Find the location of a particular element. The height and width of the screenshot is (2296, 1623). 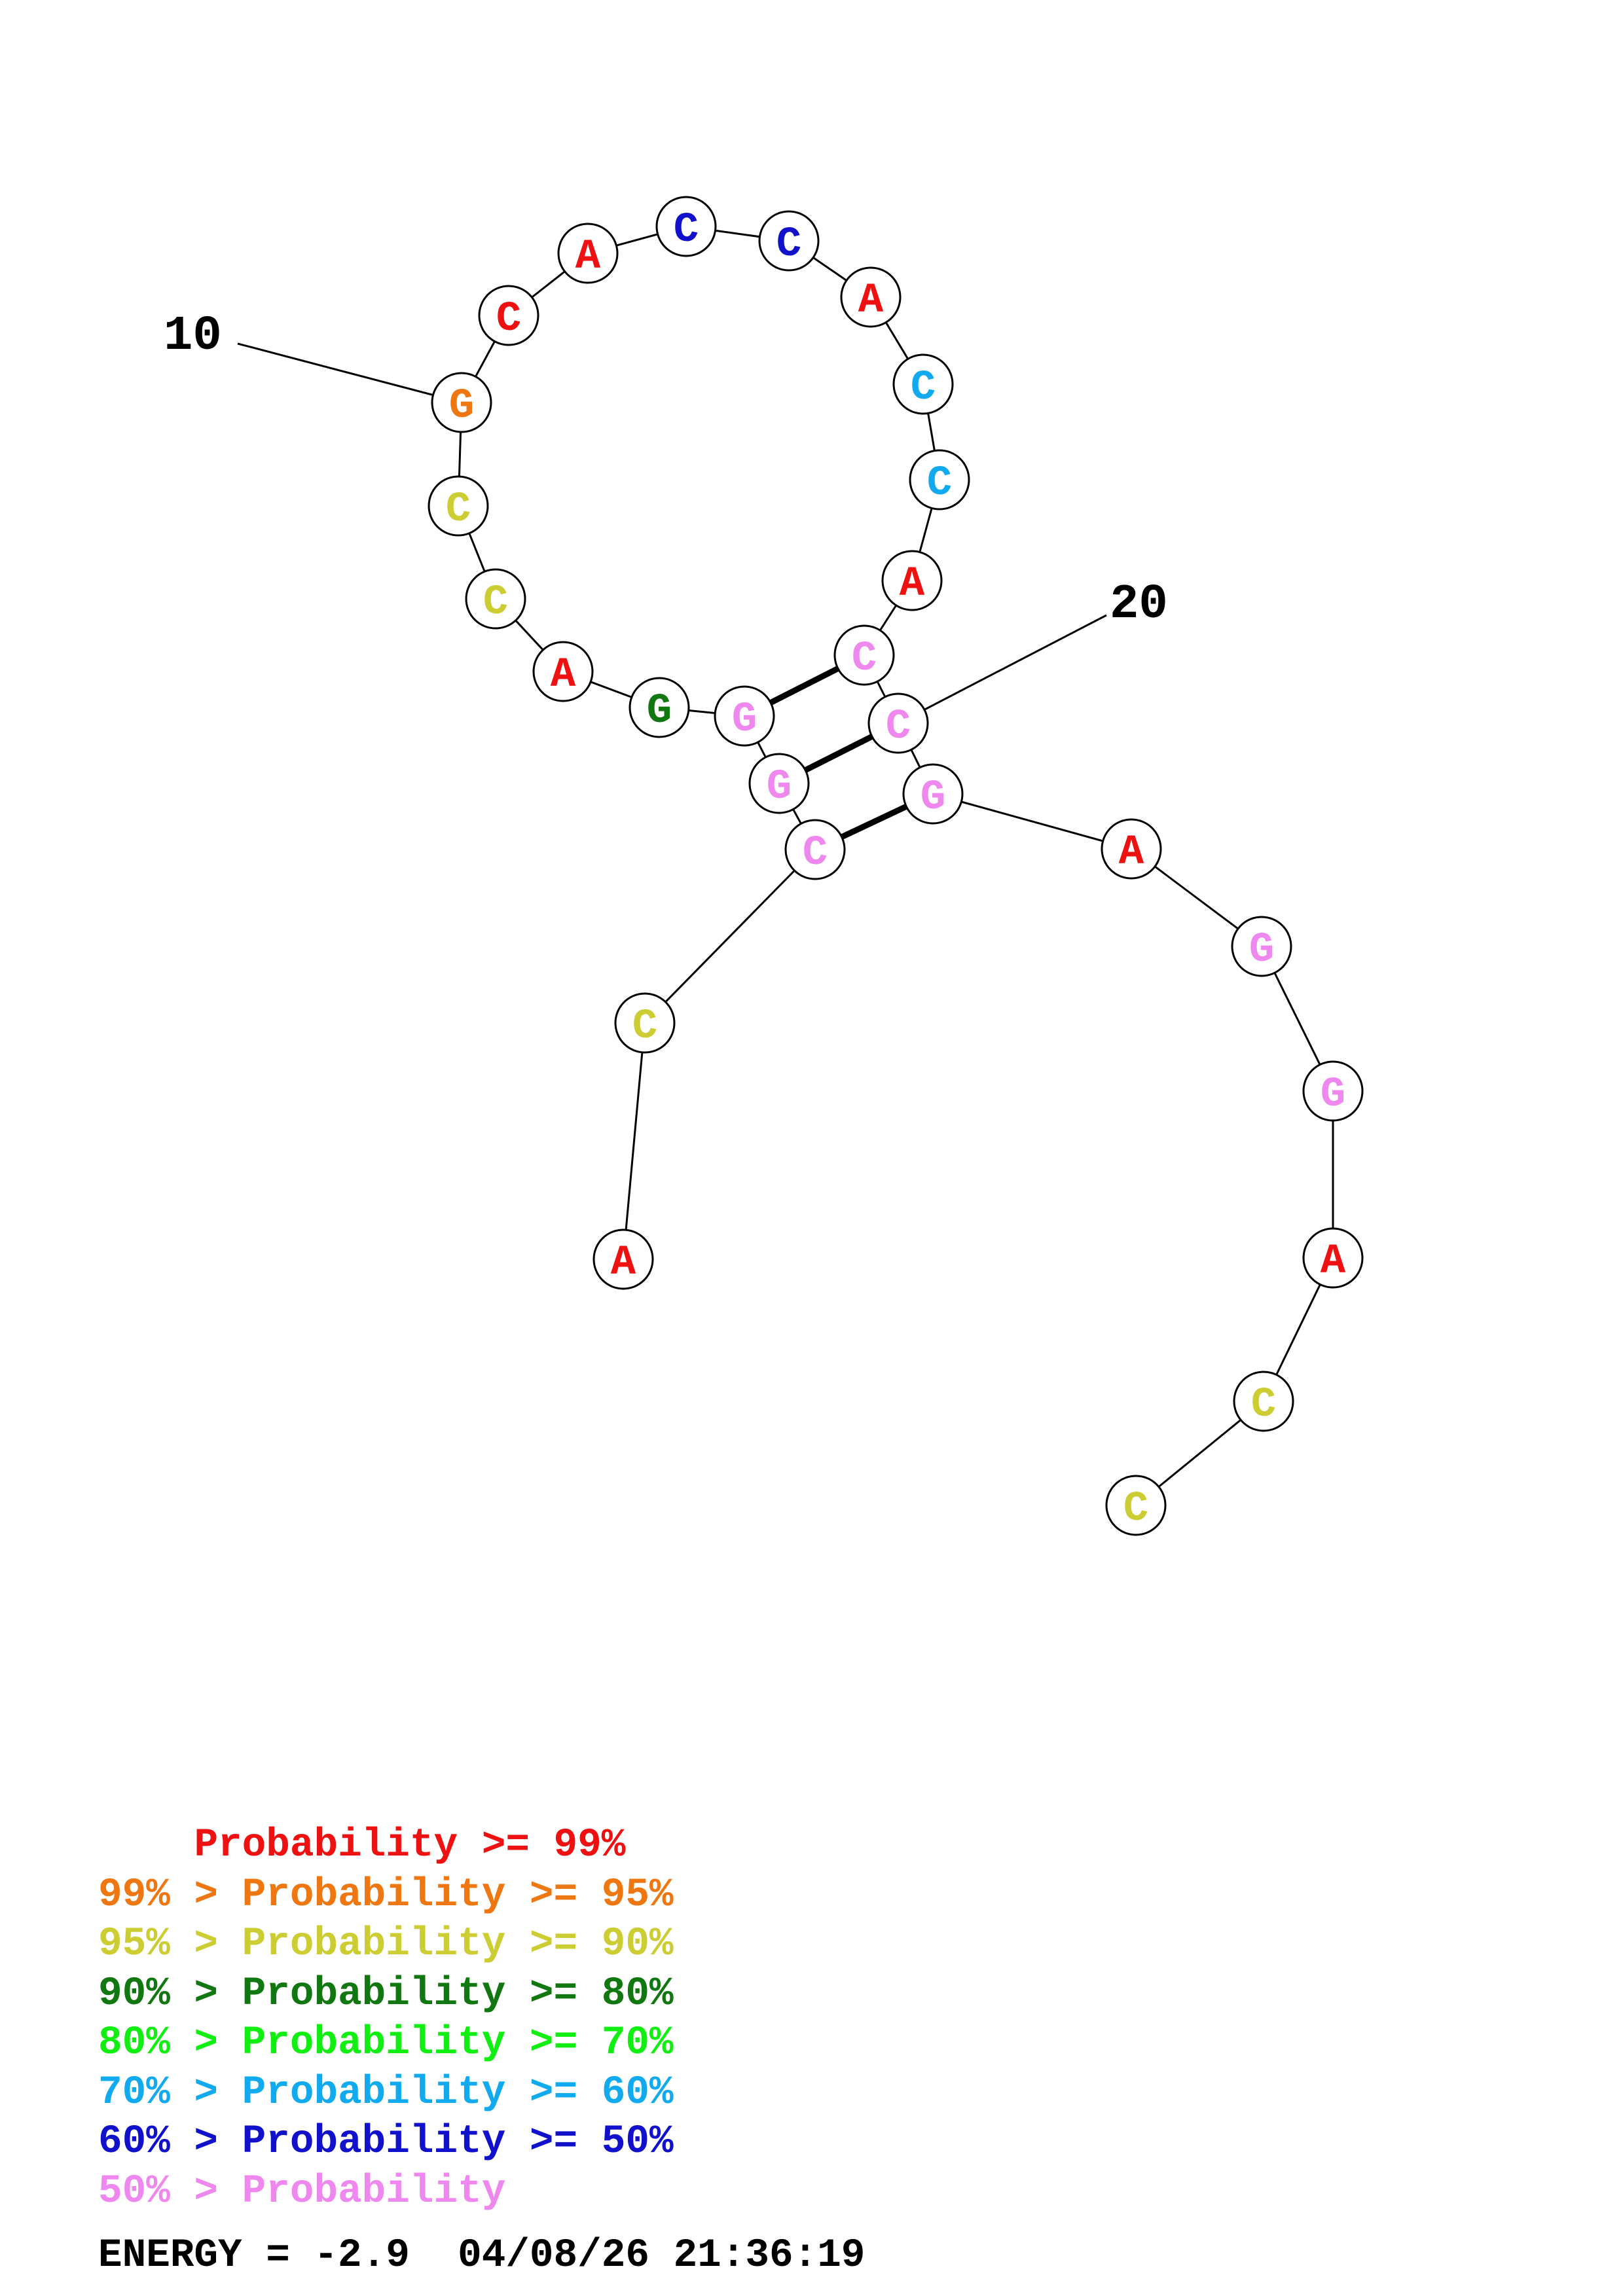

legend-prefix: 95% > is located at coordinates (170, 1944).